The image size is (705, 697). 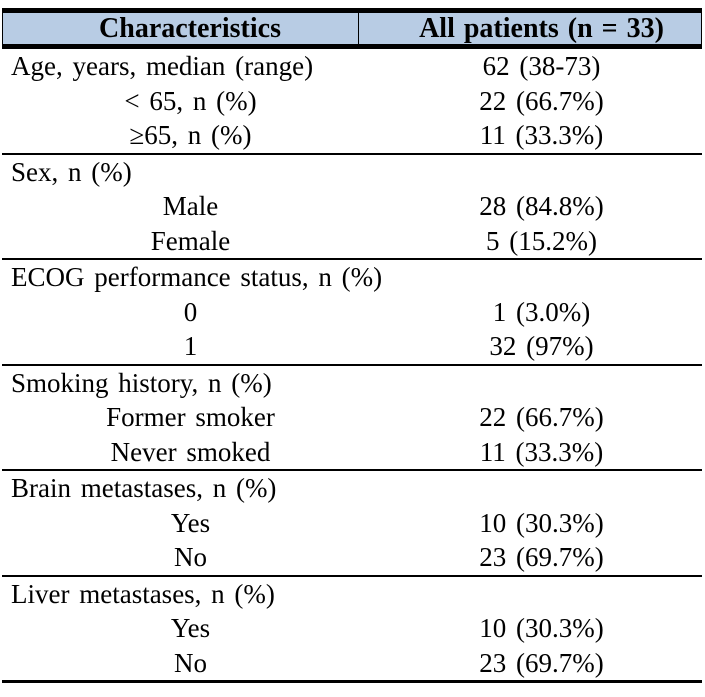 I want to click on table-row-category: Sex, n (%), so click(x=352, y=172).